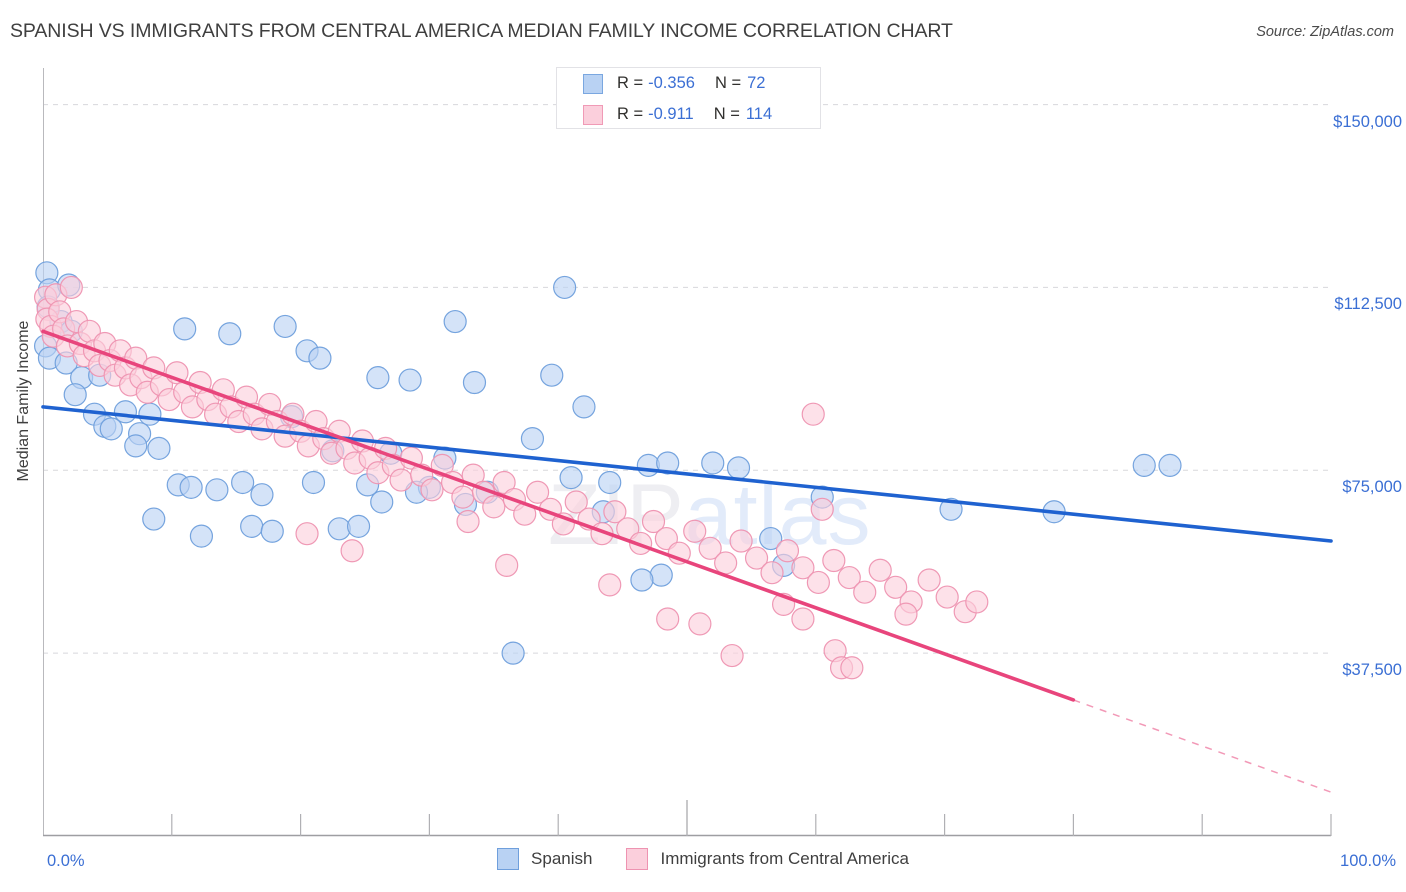  I want to click on source-attribution: Source: ZipAtlas.com, so click(1325, 32).